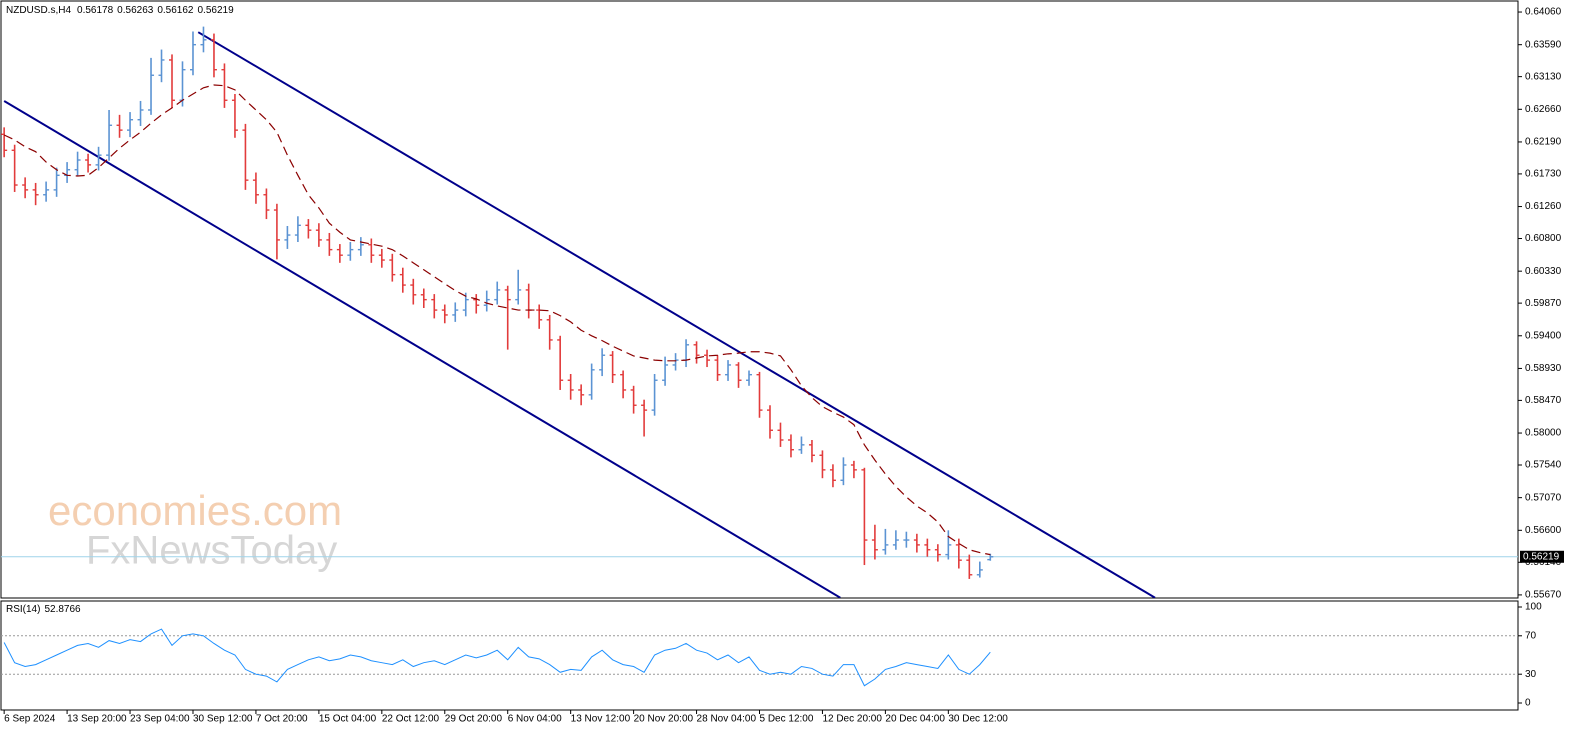 The image size is (1596, 743). I want to click on y-tick-label: 0.59870, so click(1543, 303).